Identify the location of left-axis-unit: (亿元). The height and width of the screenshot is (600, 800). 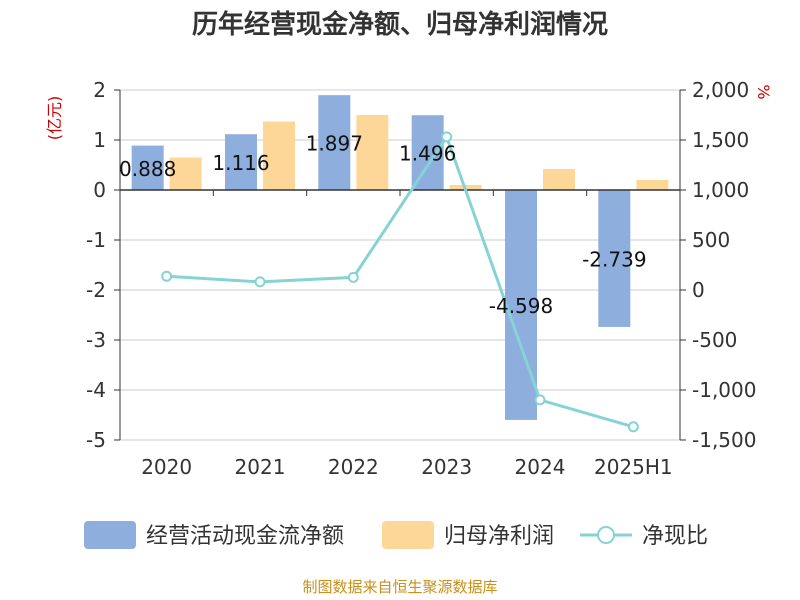
(54, 118).